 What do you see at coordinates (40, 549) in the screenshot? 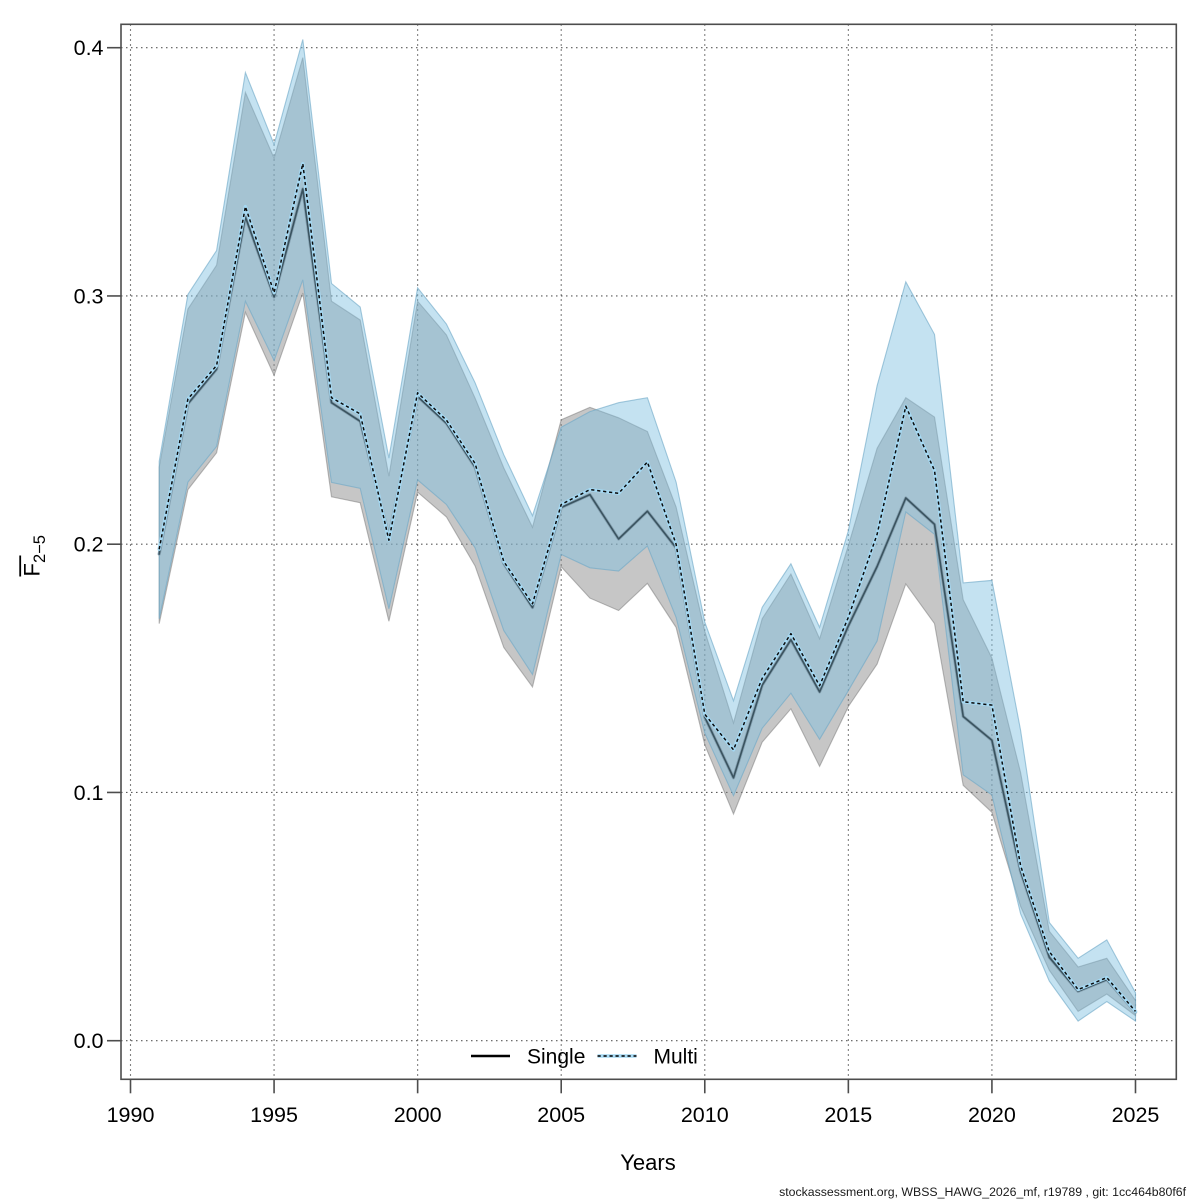
I see `y-axis-title-sub: 2−5` at bounding box center [40, 549].